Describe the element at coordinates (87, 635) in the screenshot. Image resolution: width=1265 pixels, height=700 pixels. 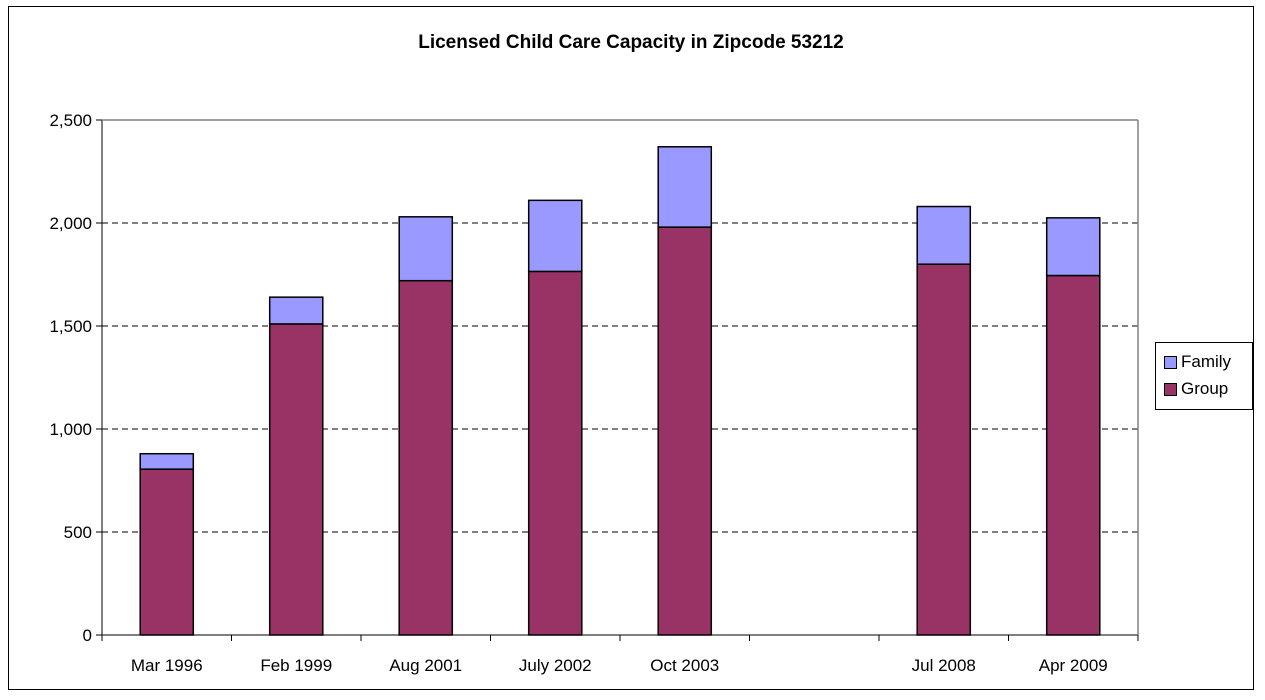
I see `y-tick-label: 0` at that location.